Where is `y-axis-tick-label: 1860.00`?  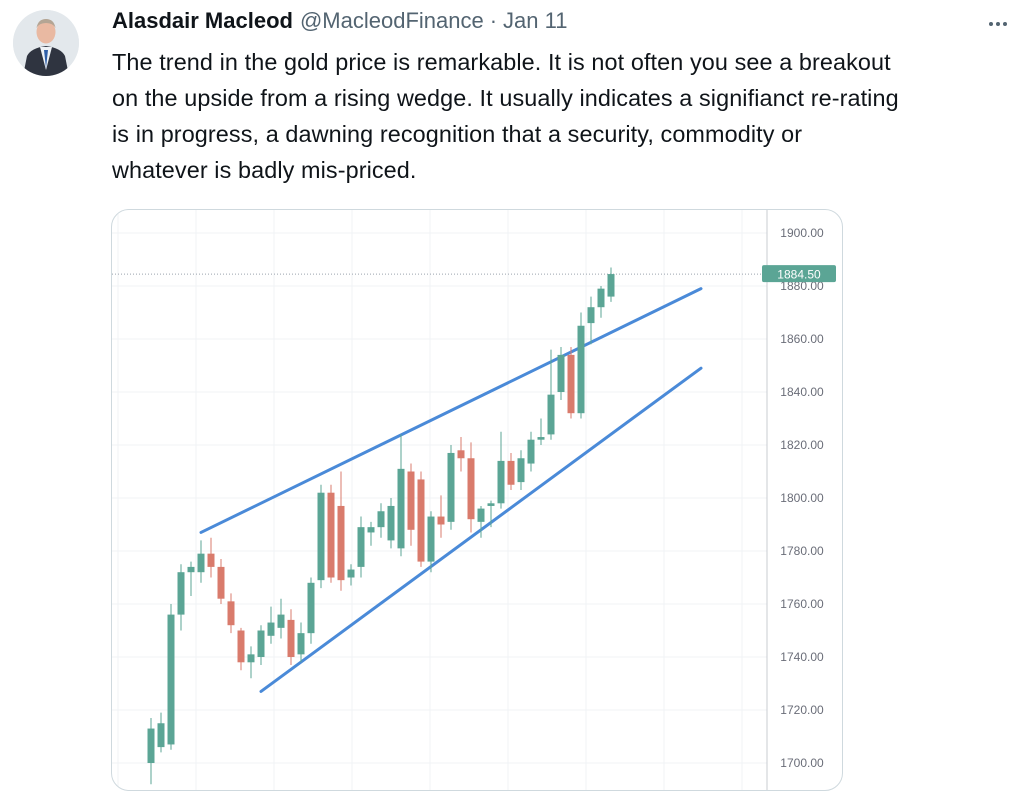 y-axis-tick-label: 1860.00 is located at coordinates (802, 339).